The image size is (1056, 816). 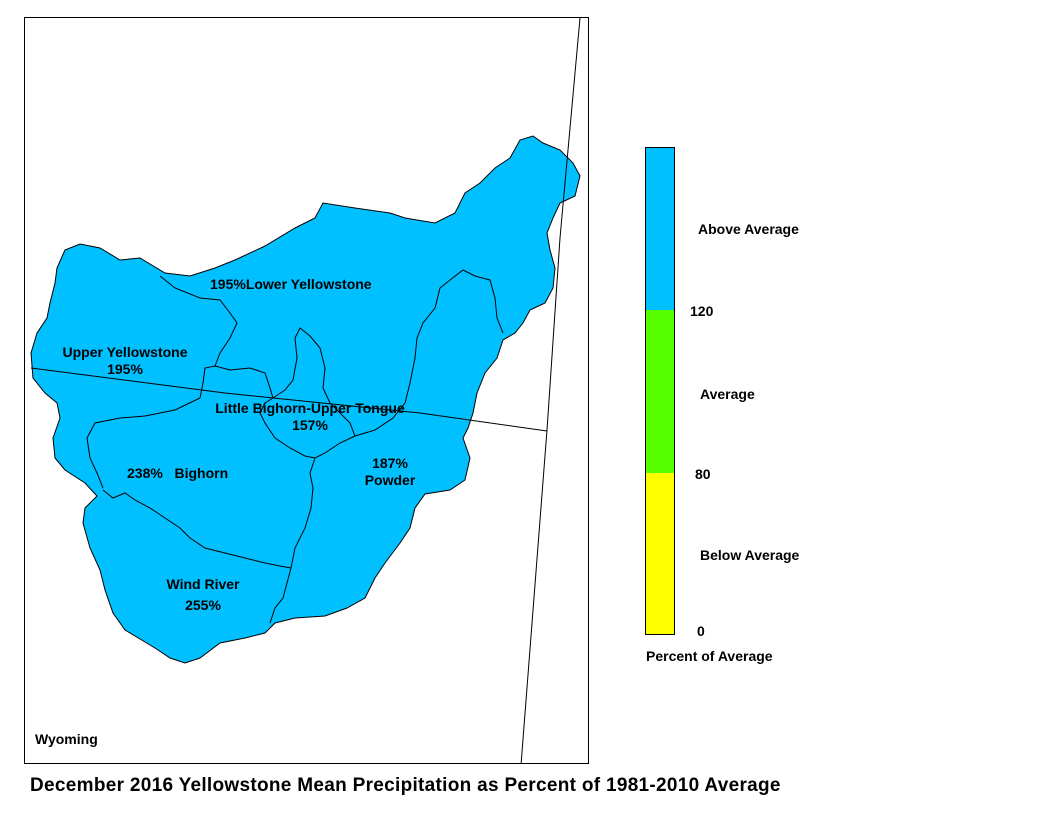 I want to click on basin-label-powder: 187% Powder, so click(x=390, y=471).